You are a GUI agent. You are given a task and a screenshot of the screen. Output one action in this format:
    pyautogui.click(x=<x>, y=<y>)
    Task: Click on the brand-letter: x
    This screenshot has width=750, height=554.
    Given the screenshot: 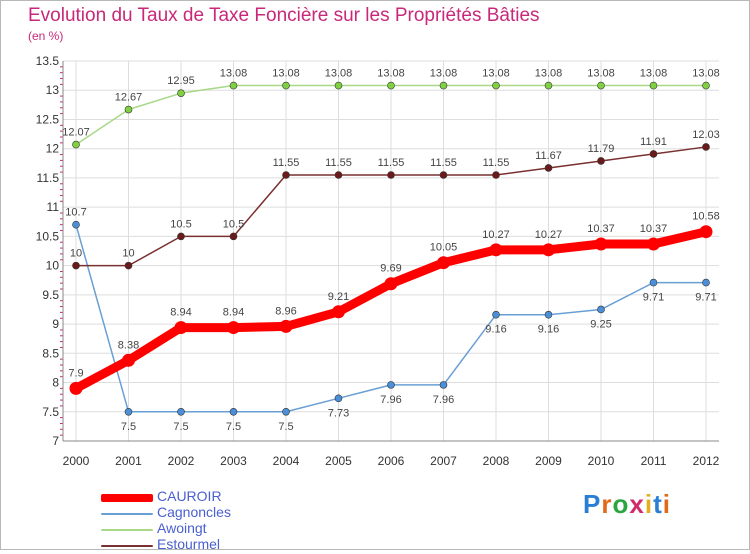 What is the action you would take?
    pyautogui.click(x=637, y=504)
    